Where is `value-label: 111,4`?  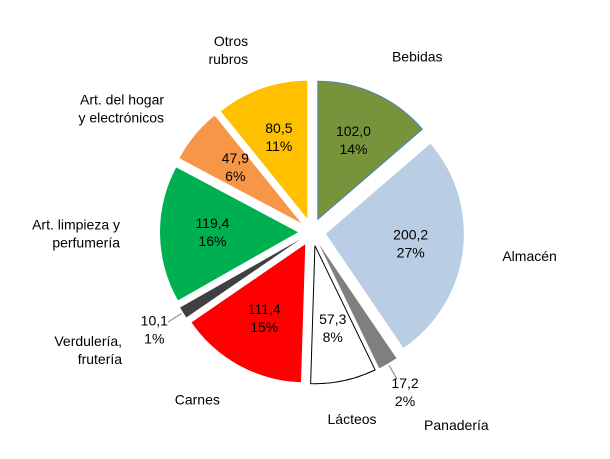 value-label: 111,4 is located at coordinates (264, 309).